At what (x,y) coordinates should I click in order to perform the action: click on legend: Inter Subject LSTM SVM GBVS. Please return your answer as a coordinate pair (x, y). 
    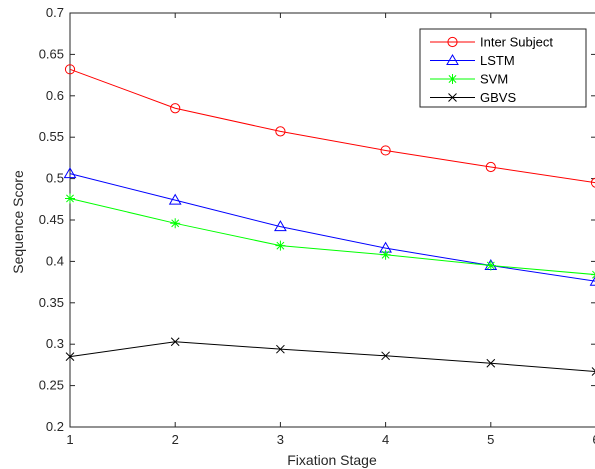
    Looking at the image, I should click on (503, 68).